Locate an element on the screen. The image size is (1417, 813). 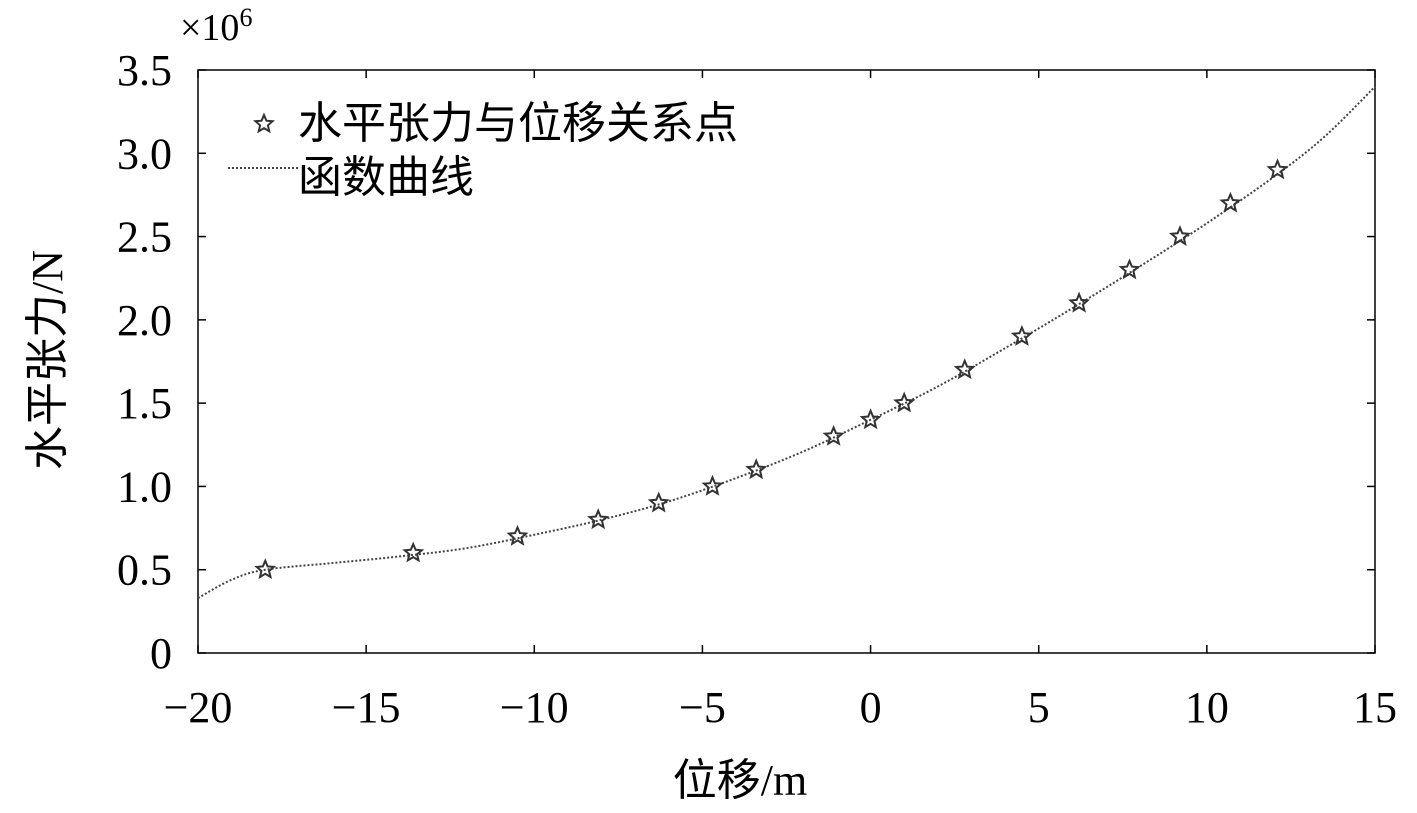
y-tick-label: 0 is located at coordinates (161, 653).